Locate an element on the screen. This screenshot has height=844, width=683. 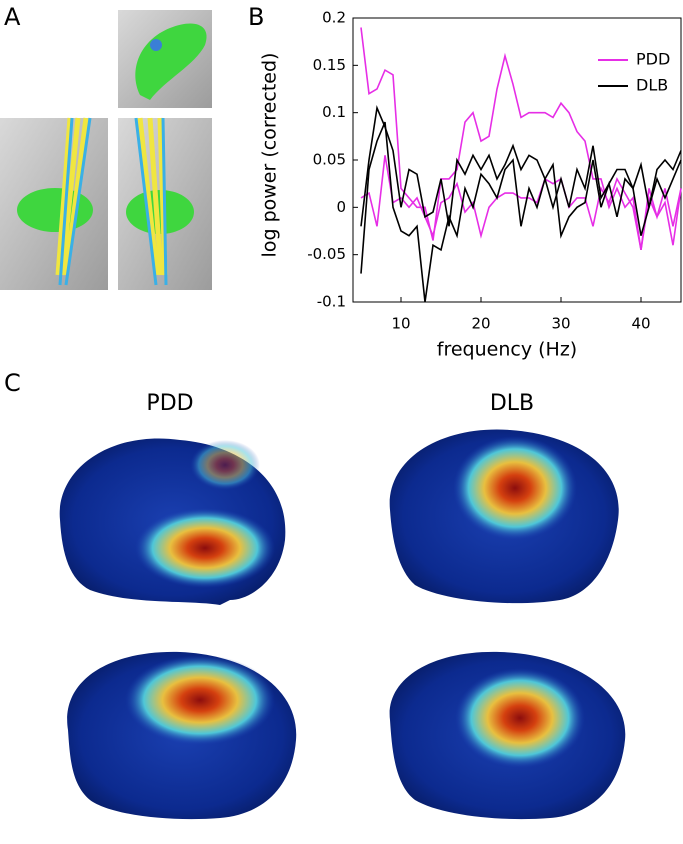
y-tick-label: 0.05 is located at coordinates (329, 160).